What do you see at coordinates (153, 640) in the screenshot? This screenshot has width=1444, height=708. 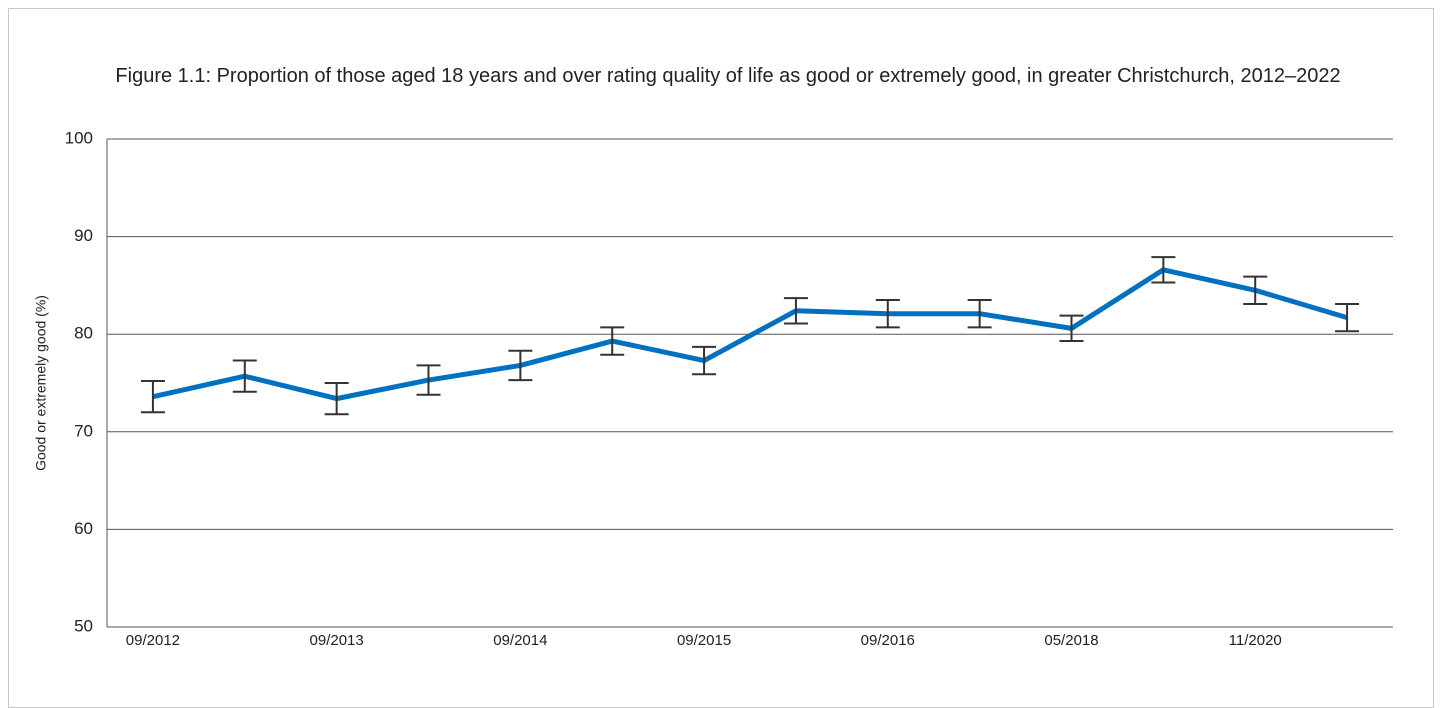 I see `x-tick-label: 09/2012` at bounding box center [153, 640].